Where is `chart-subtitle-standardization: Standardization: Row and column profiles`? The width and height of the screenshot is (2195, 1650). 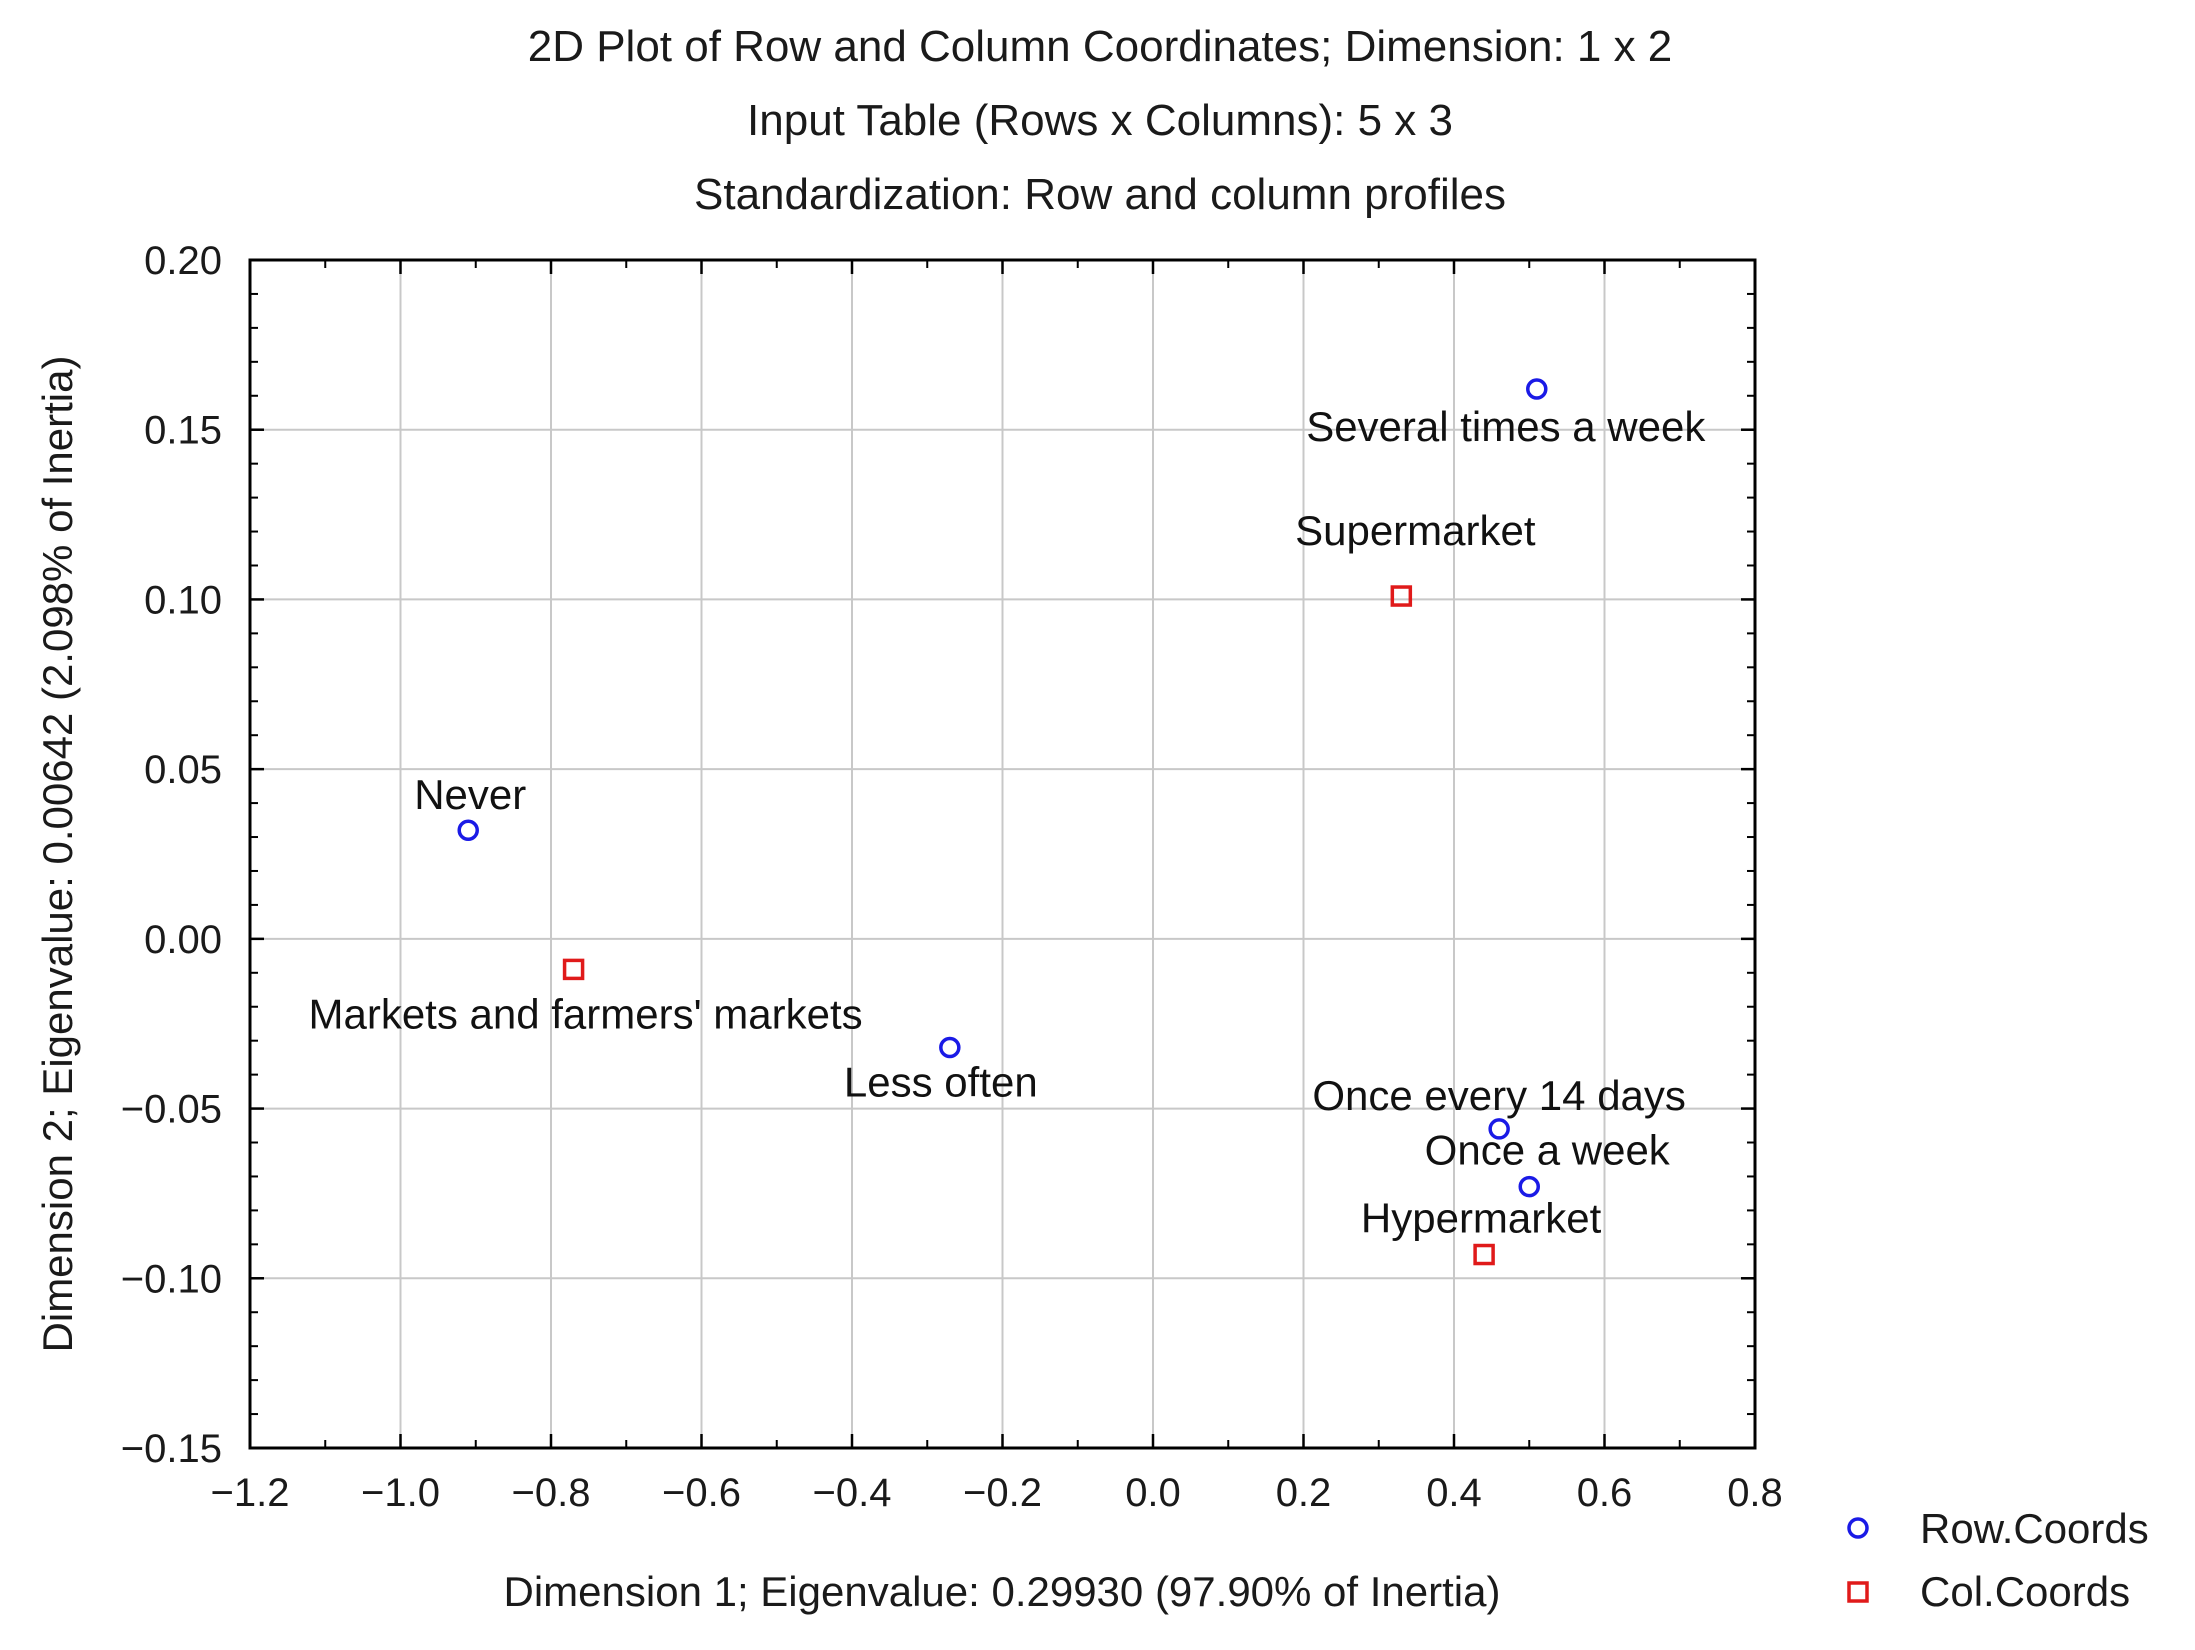
chart-subtitle-standardization: Standardization: Row and column profiles is located at coordinates (1100, 194).